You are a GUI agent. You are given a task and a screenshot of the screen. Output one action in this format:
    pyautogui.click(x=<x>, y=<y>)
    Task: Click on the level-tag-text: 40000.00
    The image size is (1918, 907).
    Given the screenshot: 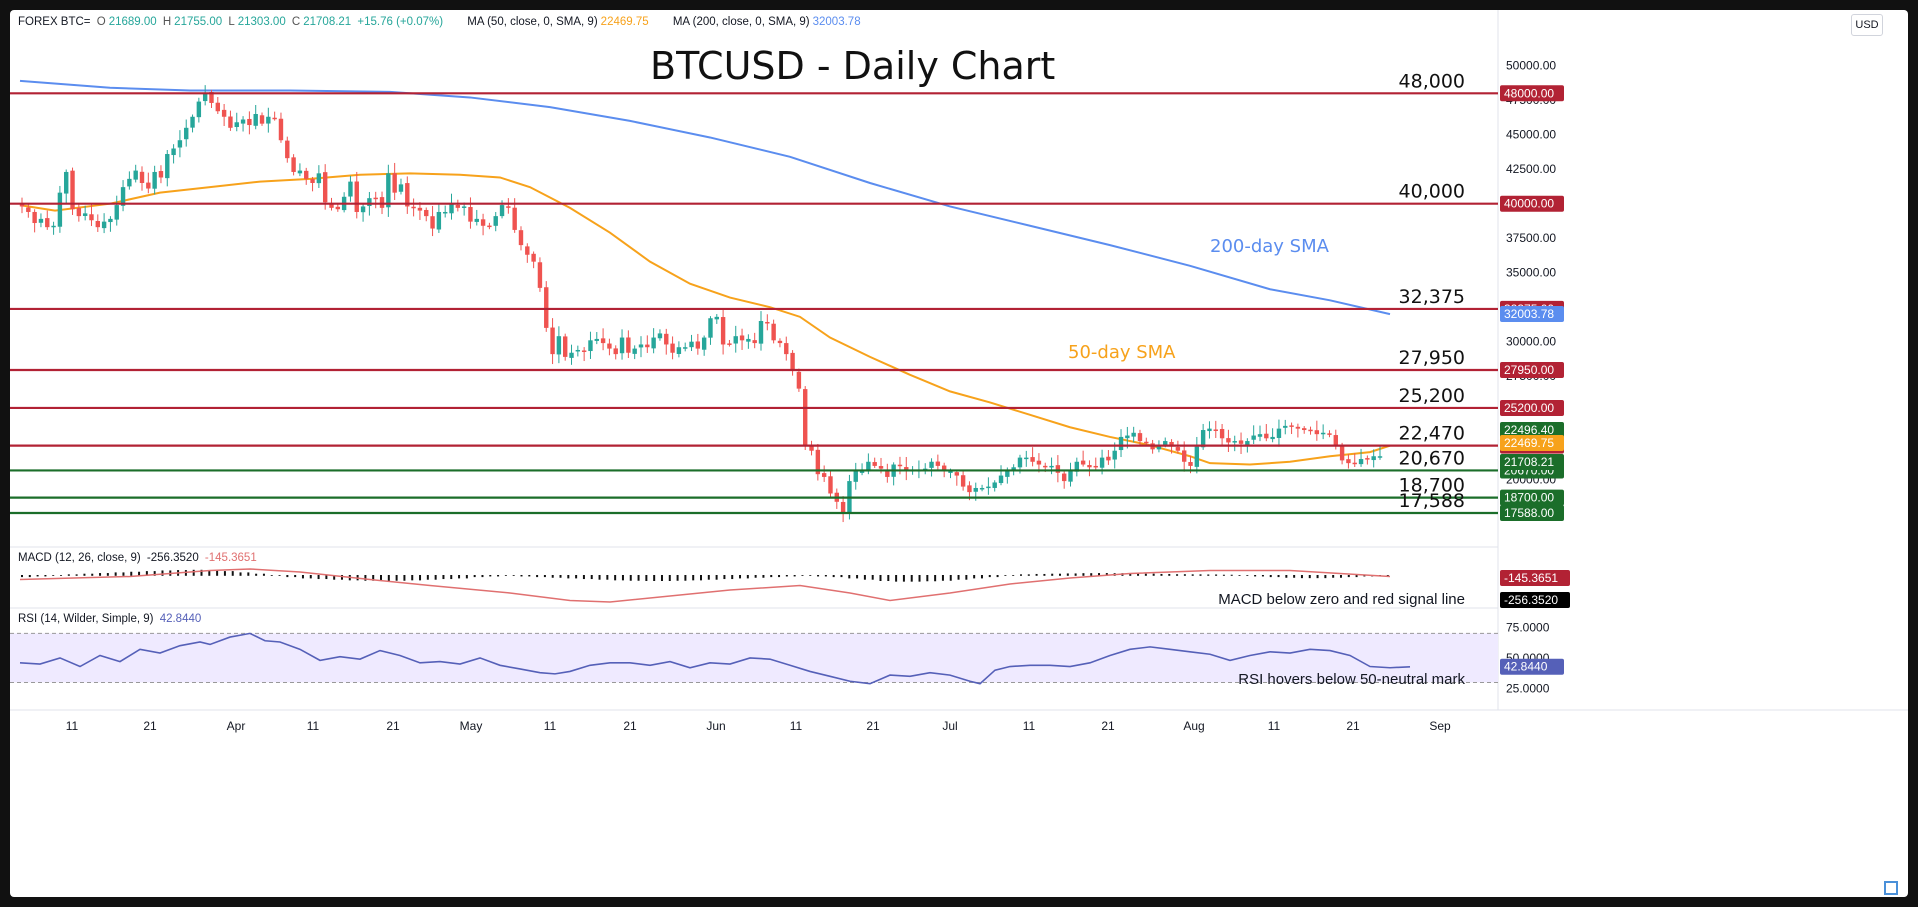 What is the action you would take?
    pyautogui.click(x=1529, y=204)
    